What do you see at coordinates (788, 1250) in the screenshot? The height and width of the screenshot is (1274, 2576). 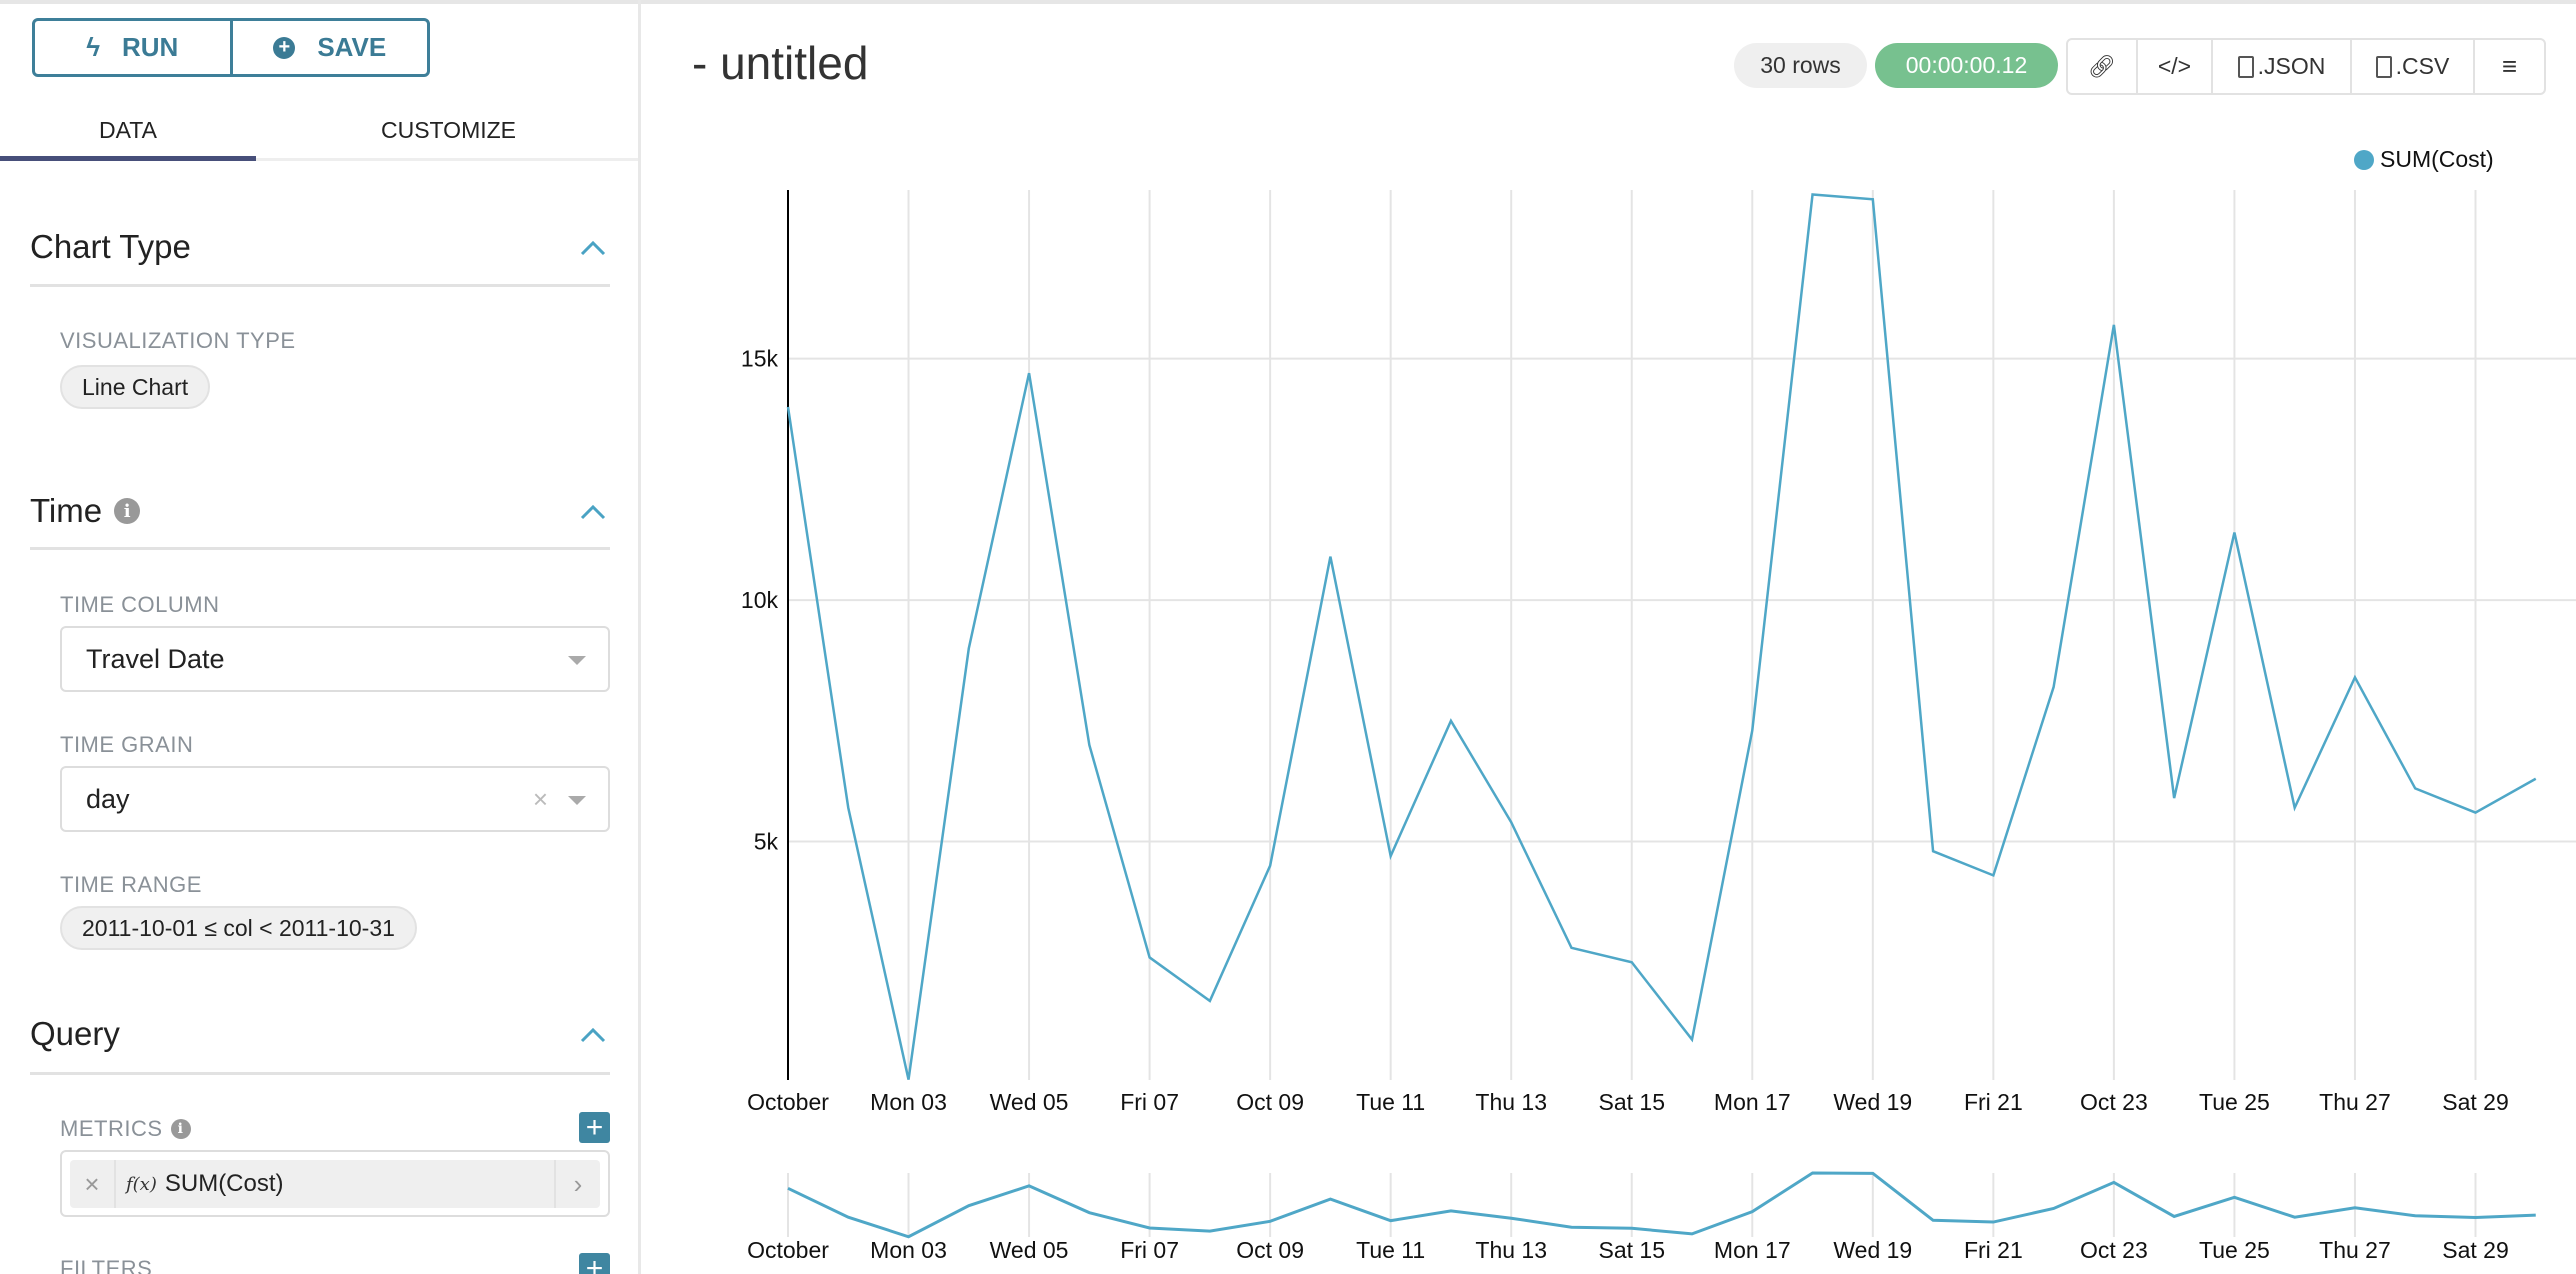 I see `mini-x-tick-label: October` at bounding box center [788, 1250].